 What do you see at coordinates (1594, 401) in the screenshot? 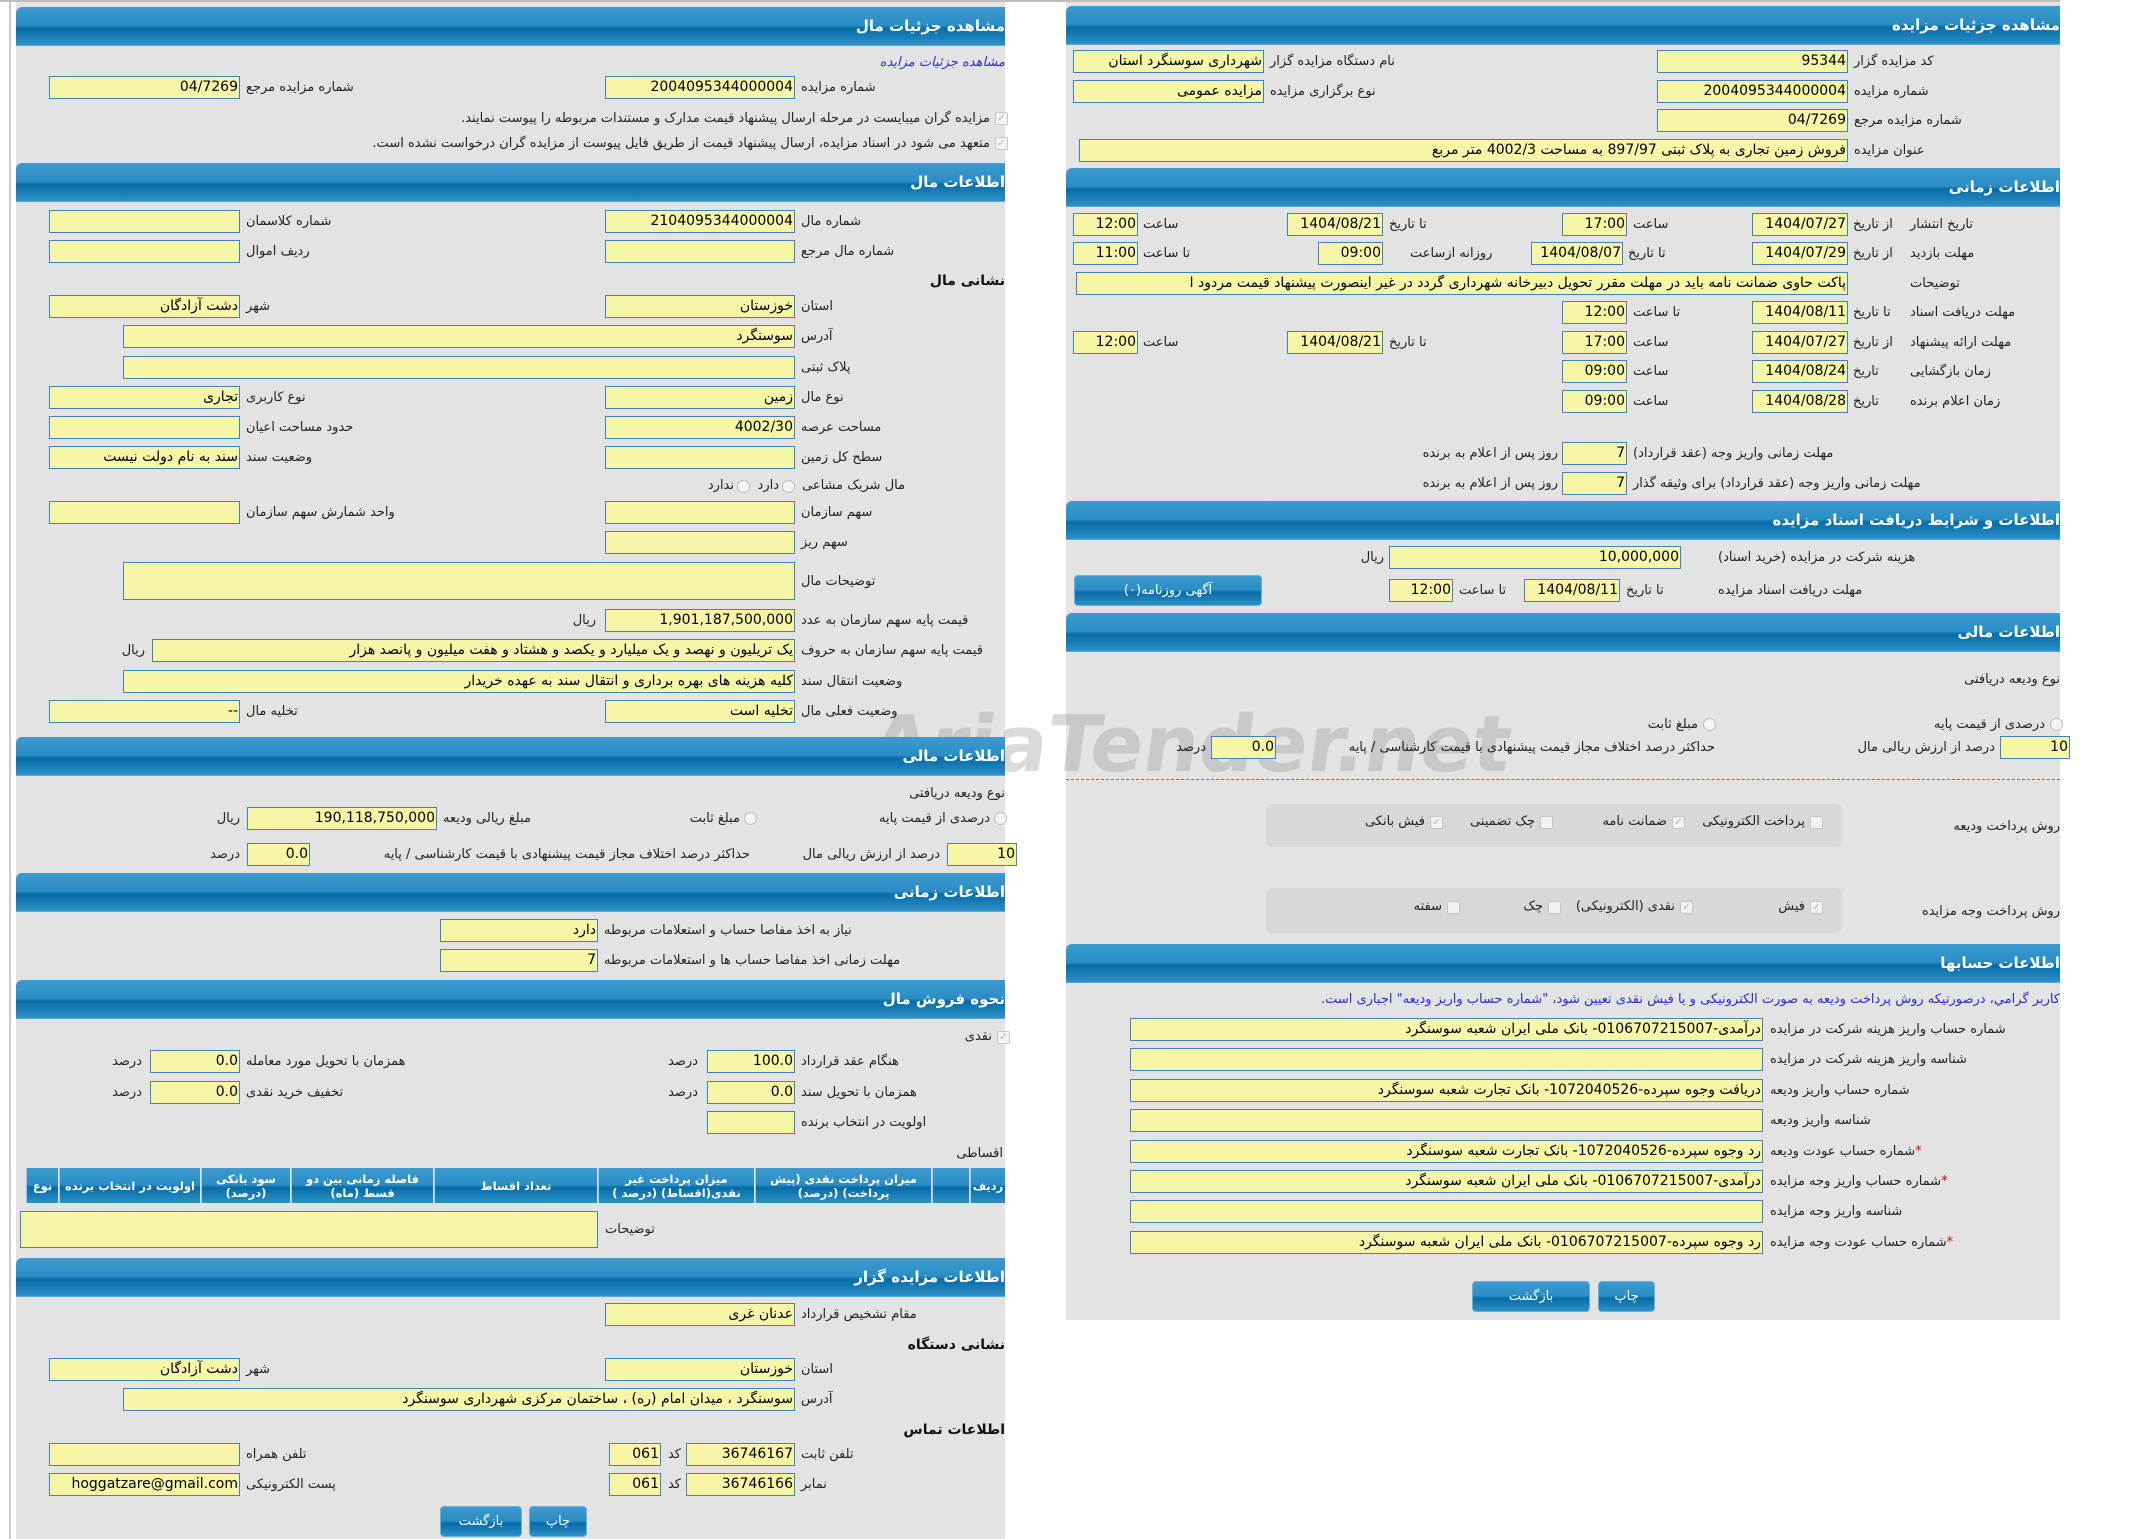
I see `timing-winner-time-field: 09:00` at bounding box center [1594, 401].